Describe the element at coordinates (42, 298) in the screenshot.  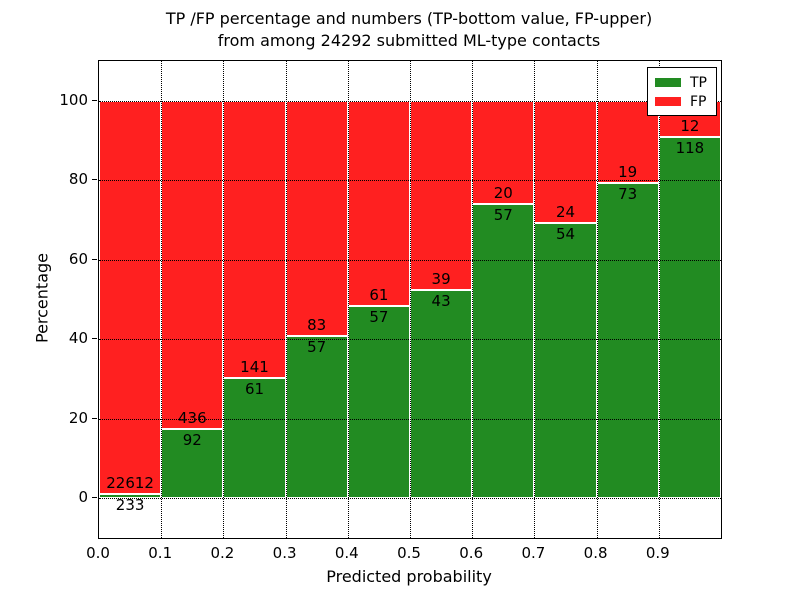
I see `y-axis-label: Percentage` at that location.